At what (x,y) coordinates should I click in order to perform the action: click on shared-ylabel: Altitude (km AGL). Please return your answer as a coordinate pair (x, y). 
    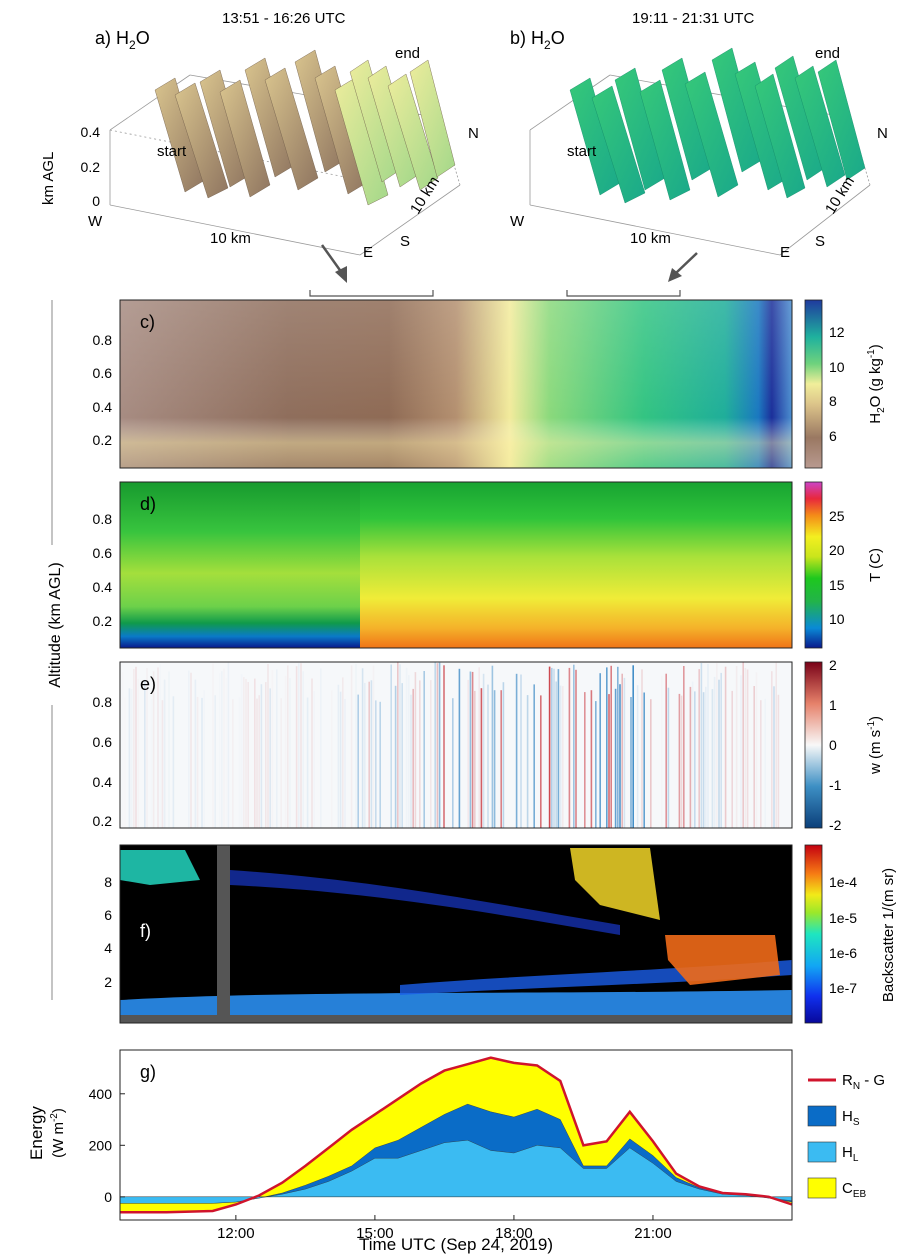
    Looking at the image, I should click on (55, 624).